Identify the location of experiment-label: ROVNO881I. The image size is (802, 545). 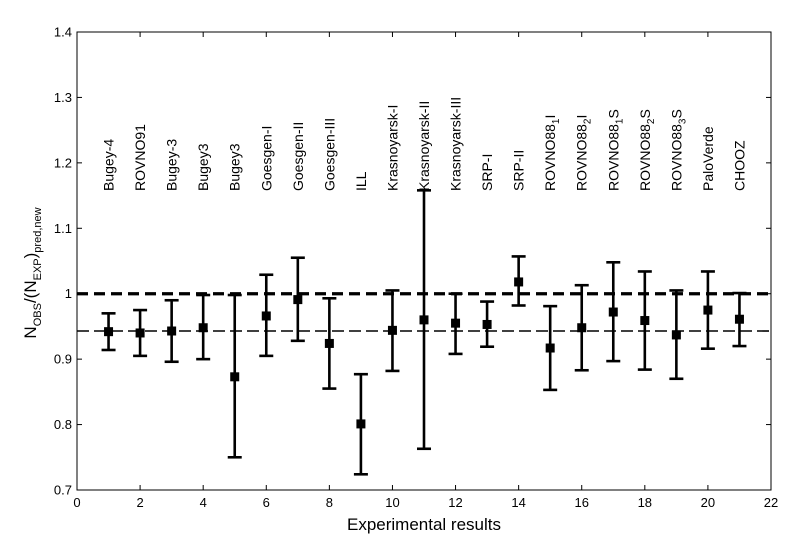
(552, 153).